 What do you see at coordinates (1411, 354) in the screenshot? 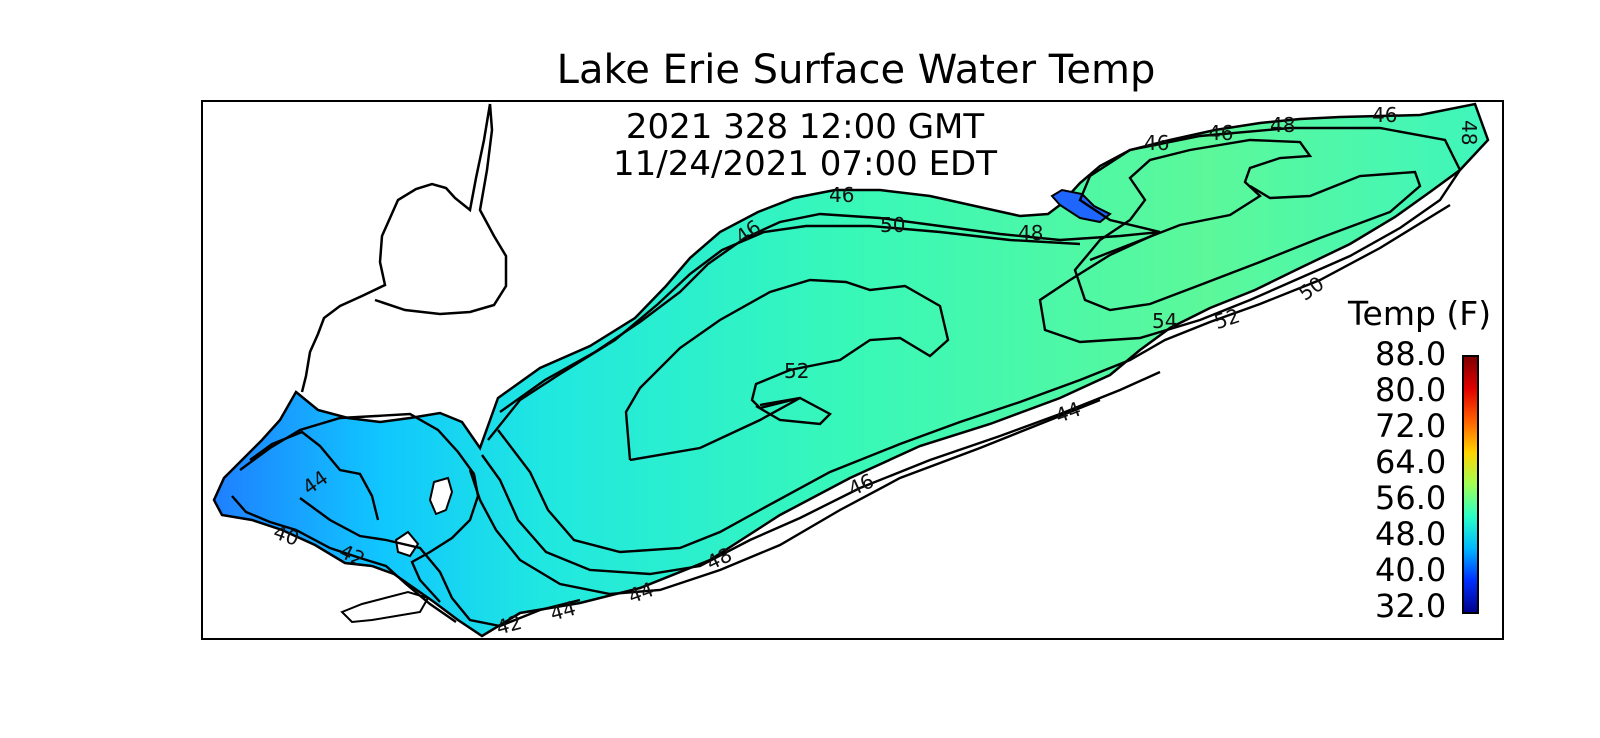
I see `colorbar-tick: 88.0` at bounding box center [1411, 354].